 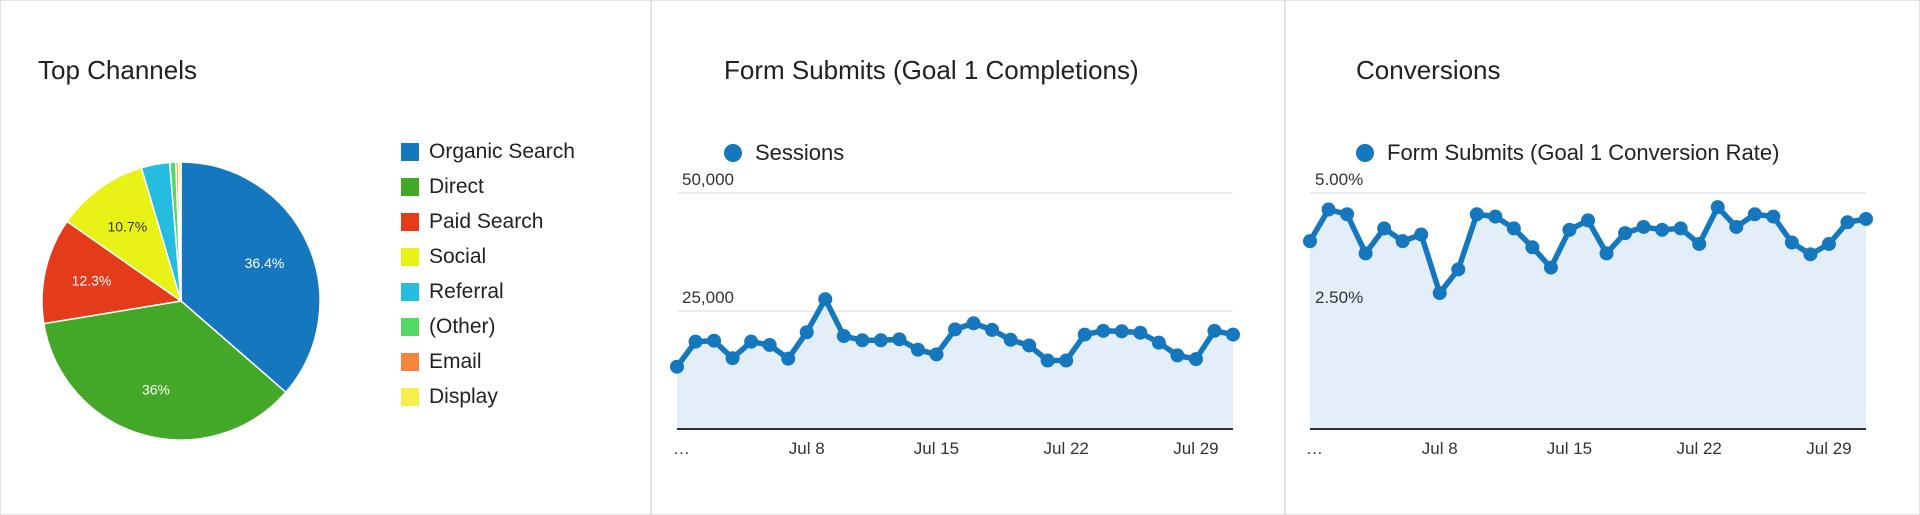 I want to click on legend-item-paid-search: Paid Search, so click(x=488, y=221).